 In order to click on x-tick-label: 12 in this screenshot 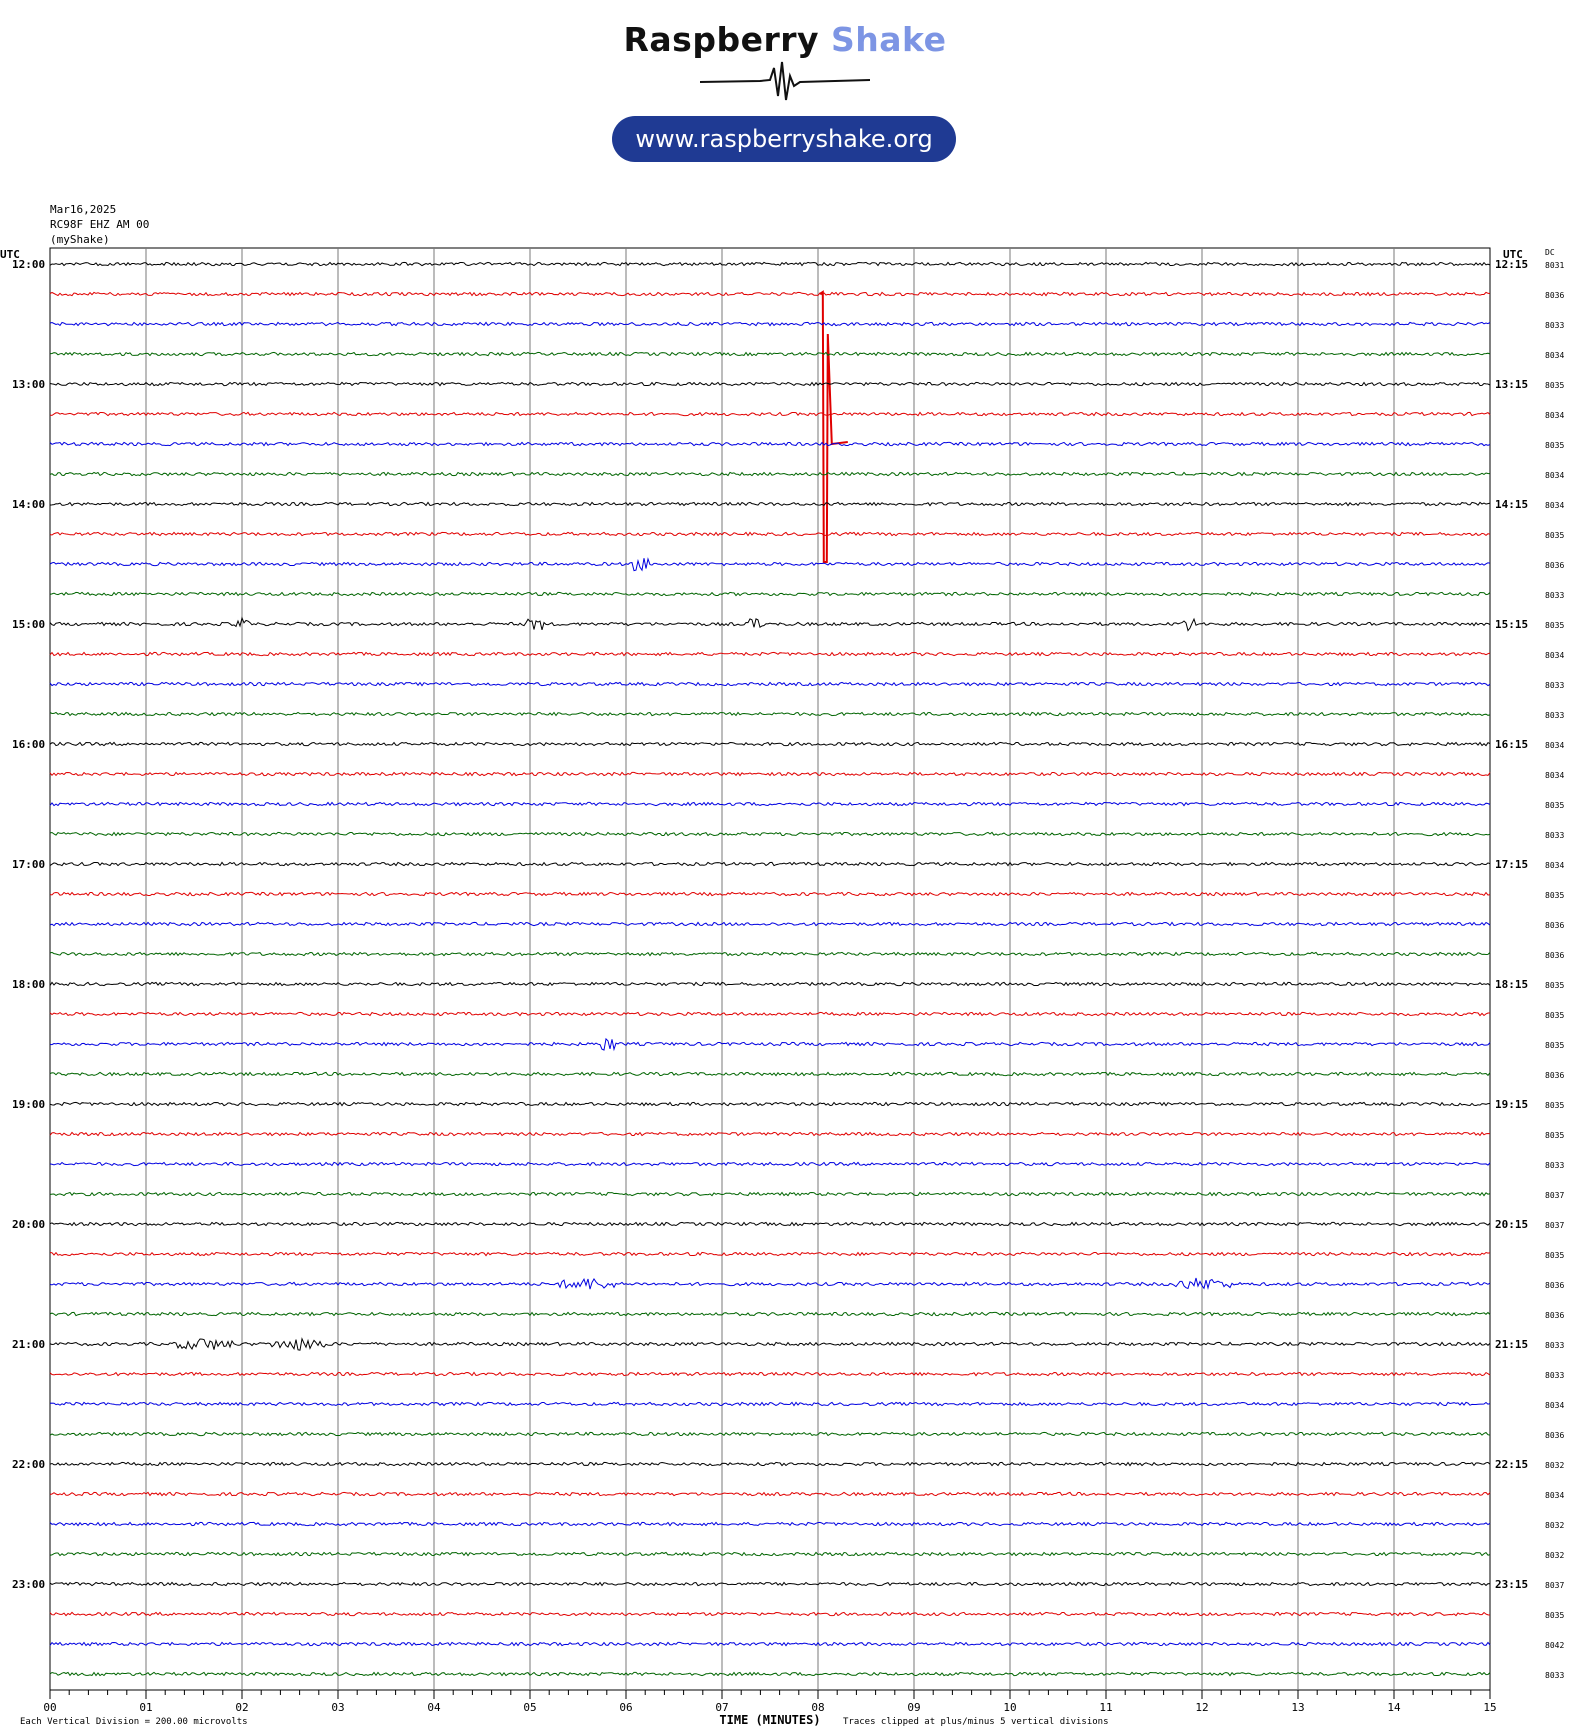, I will do `click(1201, 1707)`.